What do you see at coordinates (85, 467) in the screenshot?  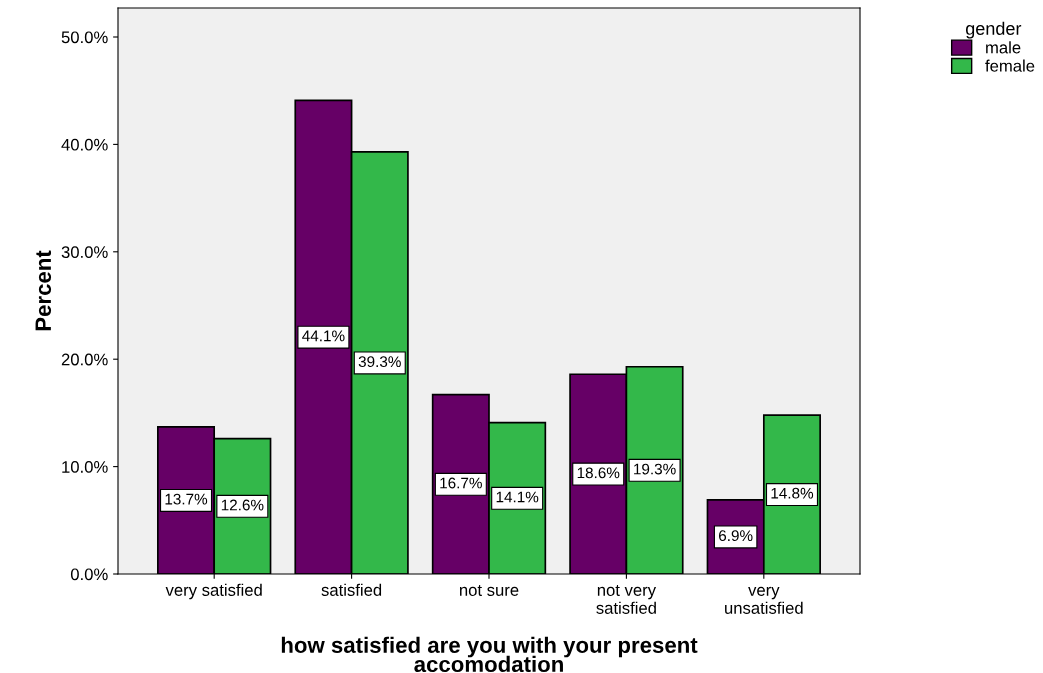 I see `y-tick-label: 10.0%` at bounding box center [85, 467].